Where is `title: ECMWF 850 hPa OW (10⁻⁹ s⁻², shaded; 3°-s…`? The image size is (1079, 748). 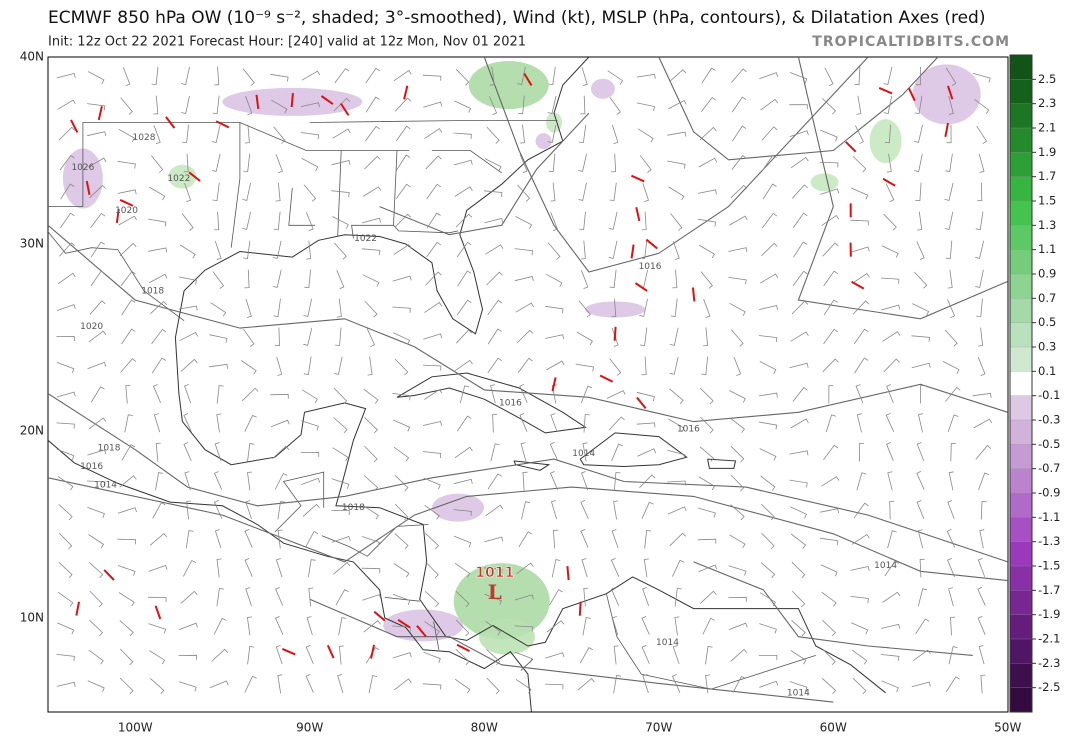 title: ECMWF 850 hPa OW (10⁻⁹ s⁻², shaded; 3°-s… is located at coordinates (516, 18).